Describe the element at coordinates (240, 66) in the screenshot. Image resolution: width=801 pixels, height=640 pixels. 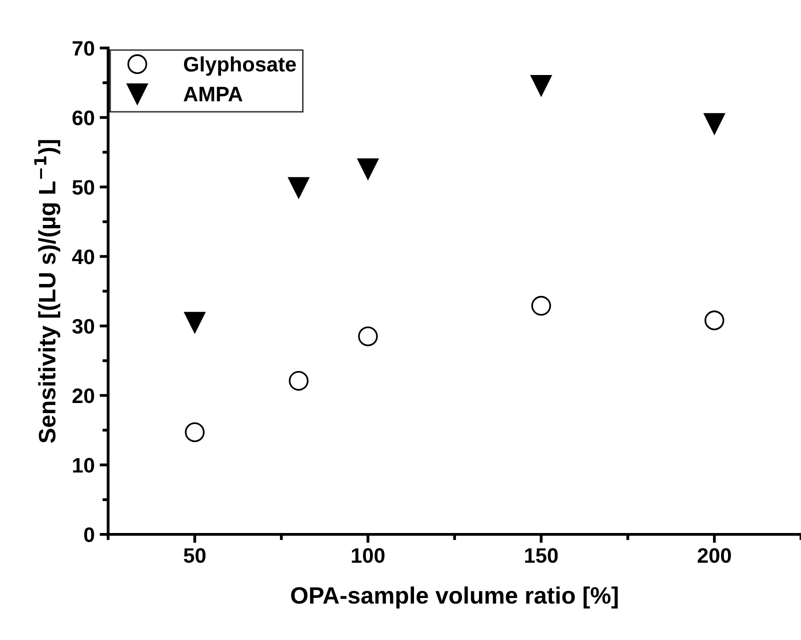
I see `legend-label: Glyphosate` at that location.